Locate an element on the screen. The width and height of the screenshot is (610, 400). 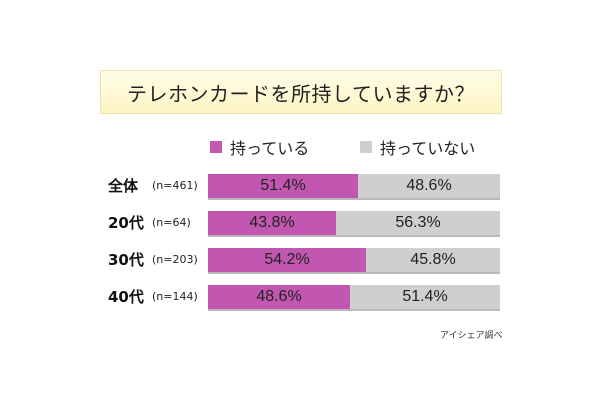
bar-row: 43.8% 56.3% is located at coordinates (354, 223).